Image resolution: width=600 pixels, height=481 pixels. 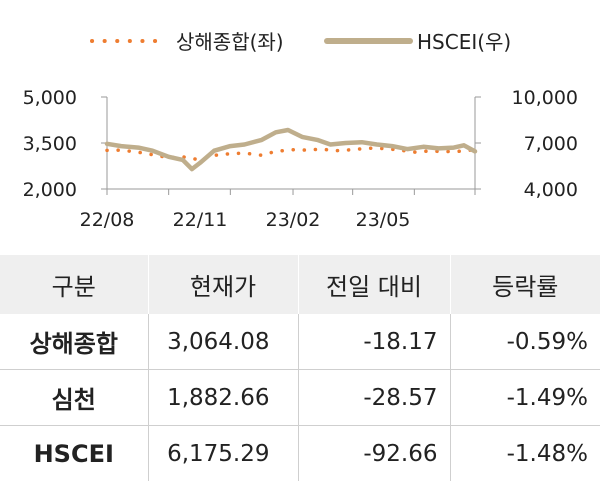 I want to click on row-rate: -1.48%, so click(x=525, y=453).